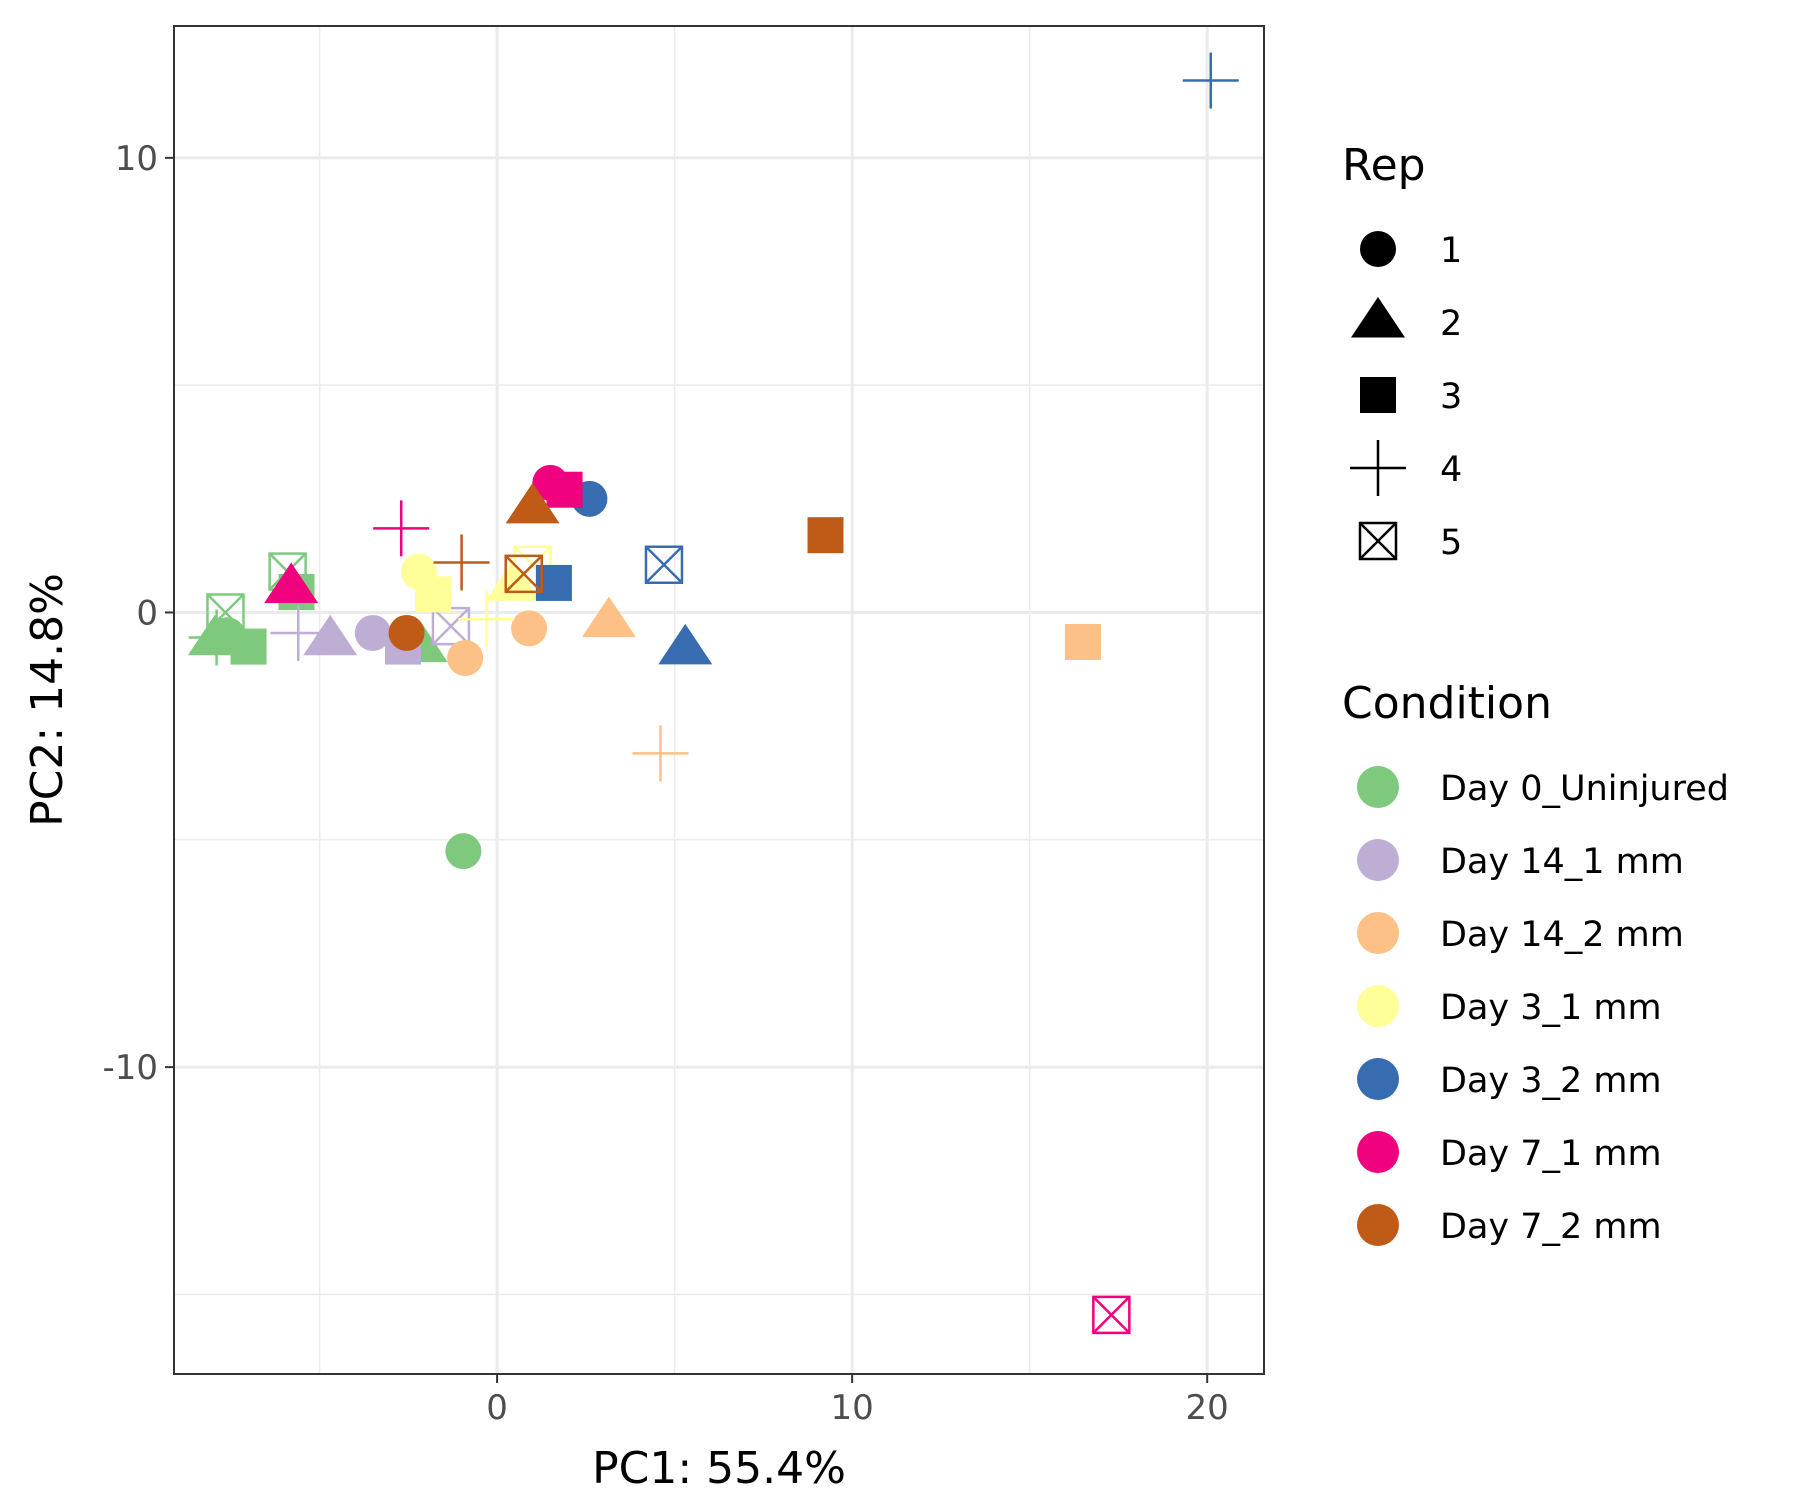 This screenshot has height=1500, width=1800. Describe the element at coordinates (1447, 703) in the screenshot. I see `condition-legend-title: Condition` at that location.